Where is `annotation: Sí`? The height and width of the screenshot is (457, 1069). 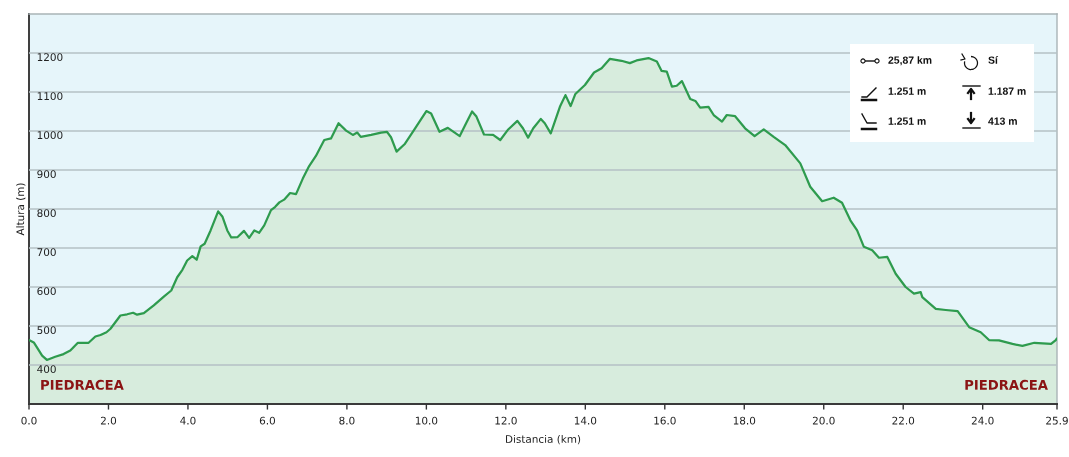 annotation: Sí is located at coordinates (993, 60).